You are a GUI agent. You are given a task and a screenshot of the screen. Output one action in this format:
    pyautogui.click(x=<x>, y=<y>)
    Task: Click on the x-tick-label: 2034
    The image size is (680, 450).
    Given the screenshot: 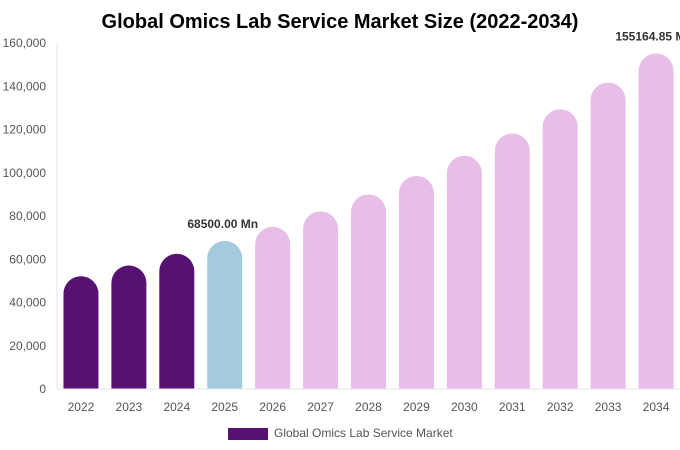 What is the action you would take?
    pyautogui.click(x=656, y=407)
    